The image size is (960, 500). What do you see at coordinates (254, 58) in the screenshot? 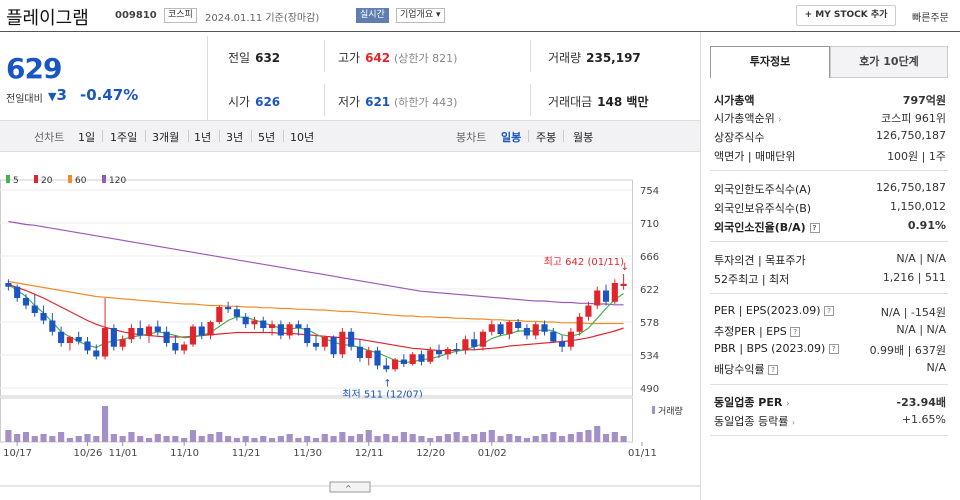
I see `stat-prev: 전일 632` at bounding box center [254, 58].